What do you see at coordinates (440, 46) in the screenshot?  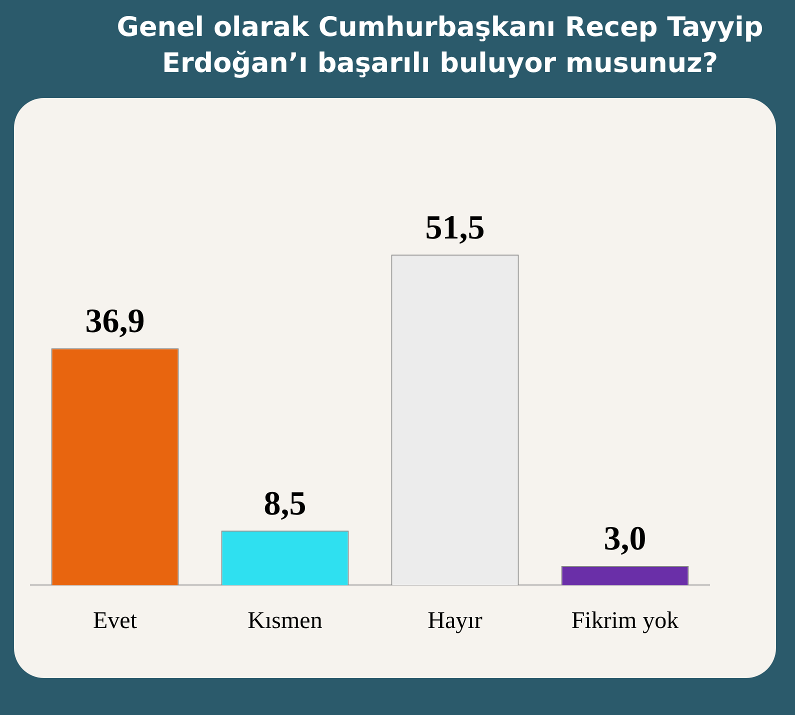 I see `chart-title: Genel olarak Cumhurbaşkanı Recep Tayyip Erdoğan’ı başarılı buluyor musunuz?` at bounding box center [440, 46].